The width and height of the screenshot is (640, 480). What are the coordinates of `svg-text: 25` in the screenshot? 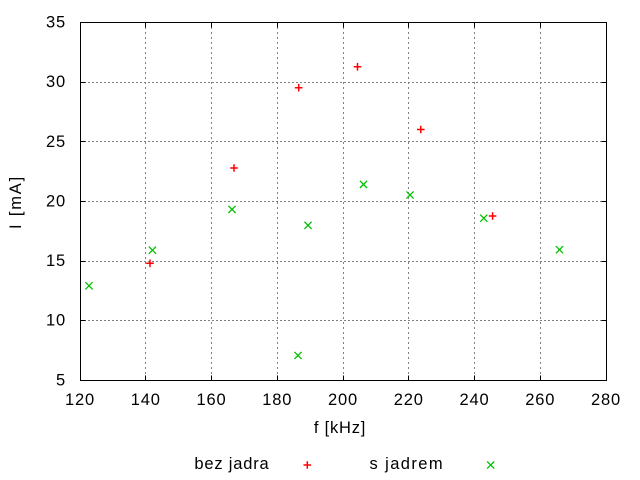 It's located at (56, 142).